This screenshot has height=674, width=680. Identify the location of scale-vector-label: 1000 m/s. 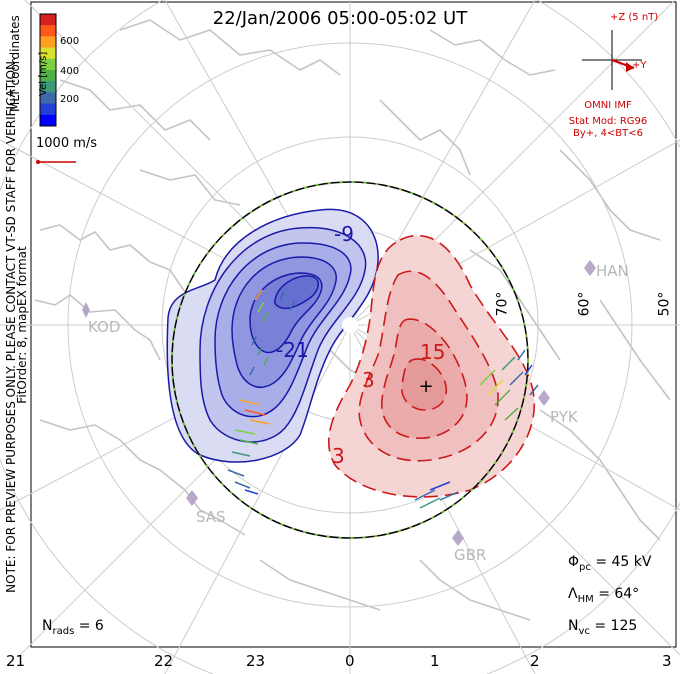
(67, 143).